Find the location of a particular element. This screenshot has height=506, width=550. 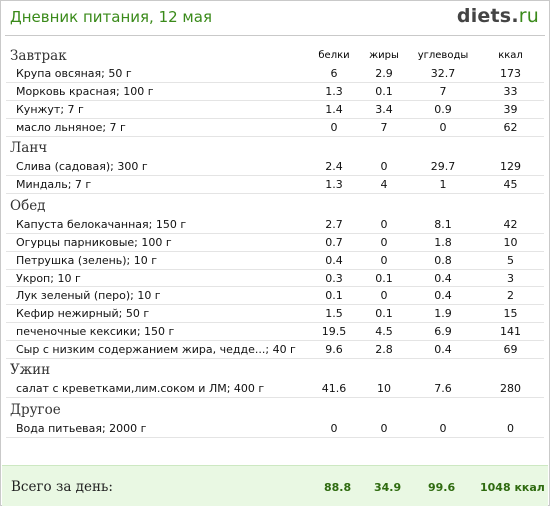

food-protein: 0.7 is located at coordinates (334, 242).